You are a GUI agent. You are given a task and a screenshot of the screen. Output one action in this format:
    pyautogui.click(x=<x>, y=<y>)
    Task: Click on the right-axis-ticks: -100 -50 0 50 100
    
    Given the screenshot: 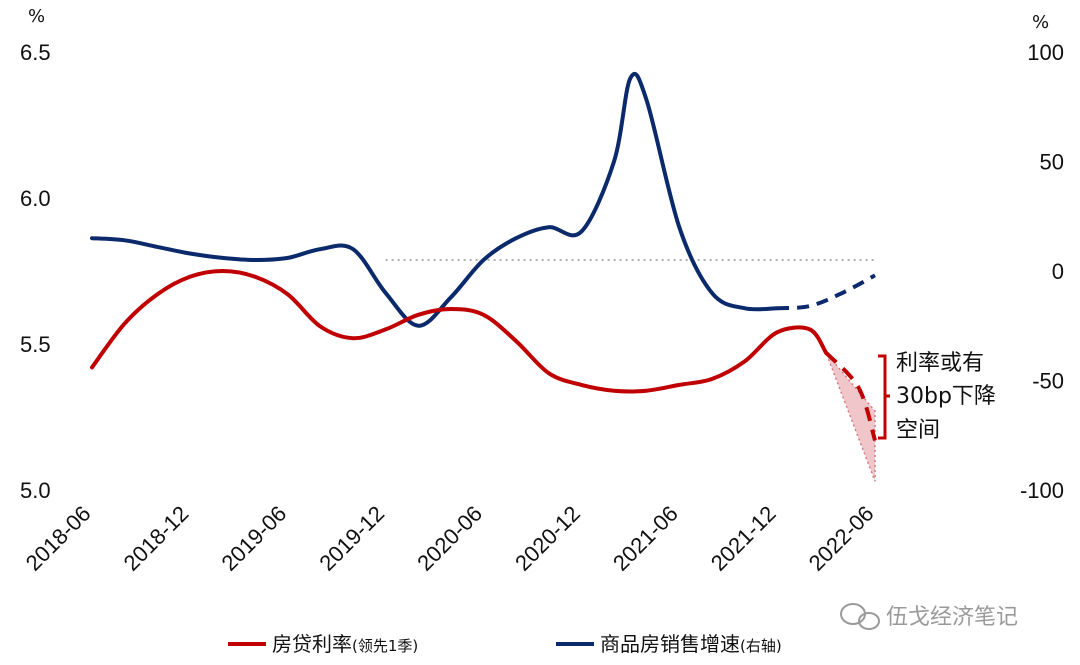 What is the action you would take?
    pyautogui.click(x=1042, y=271)
    